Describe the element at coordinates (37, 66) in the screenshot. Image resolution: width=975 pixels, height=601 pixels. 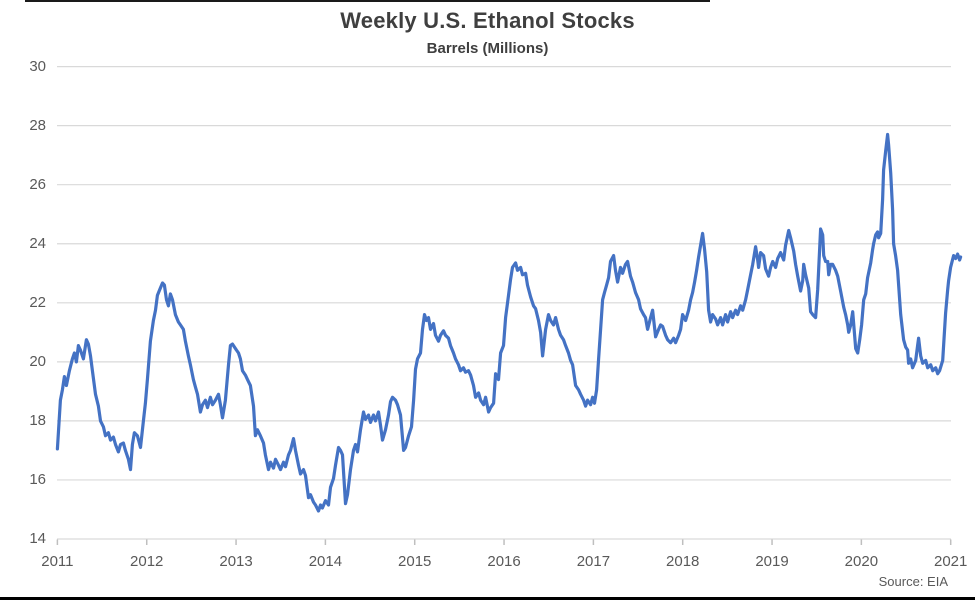
I see `y-axis-label: 30` at that location.